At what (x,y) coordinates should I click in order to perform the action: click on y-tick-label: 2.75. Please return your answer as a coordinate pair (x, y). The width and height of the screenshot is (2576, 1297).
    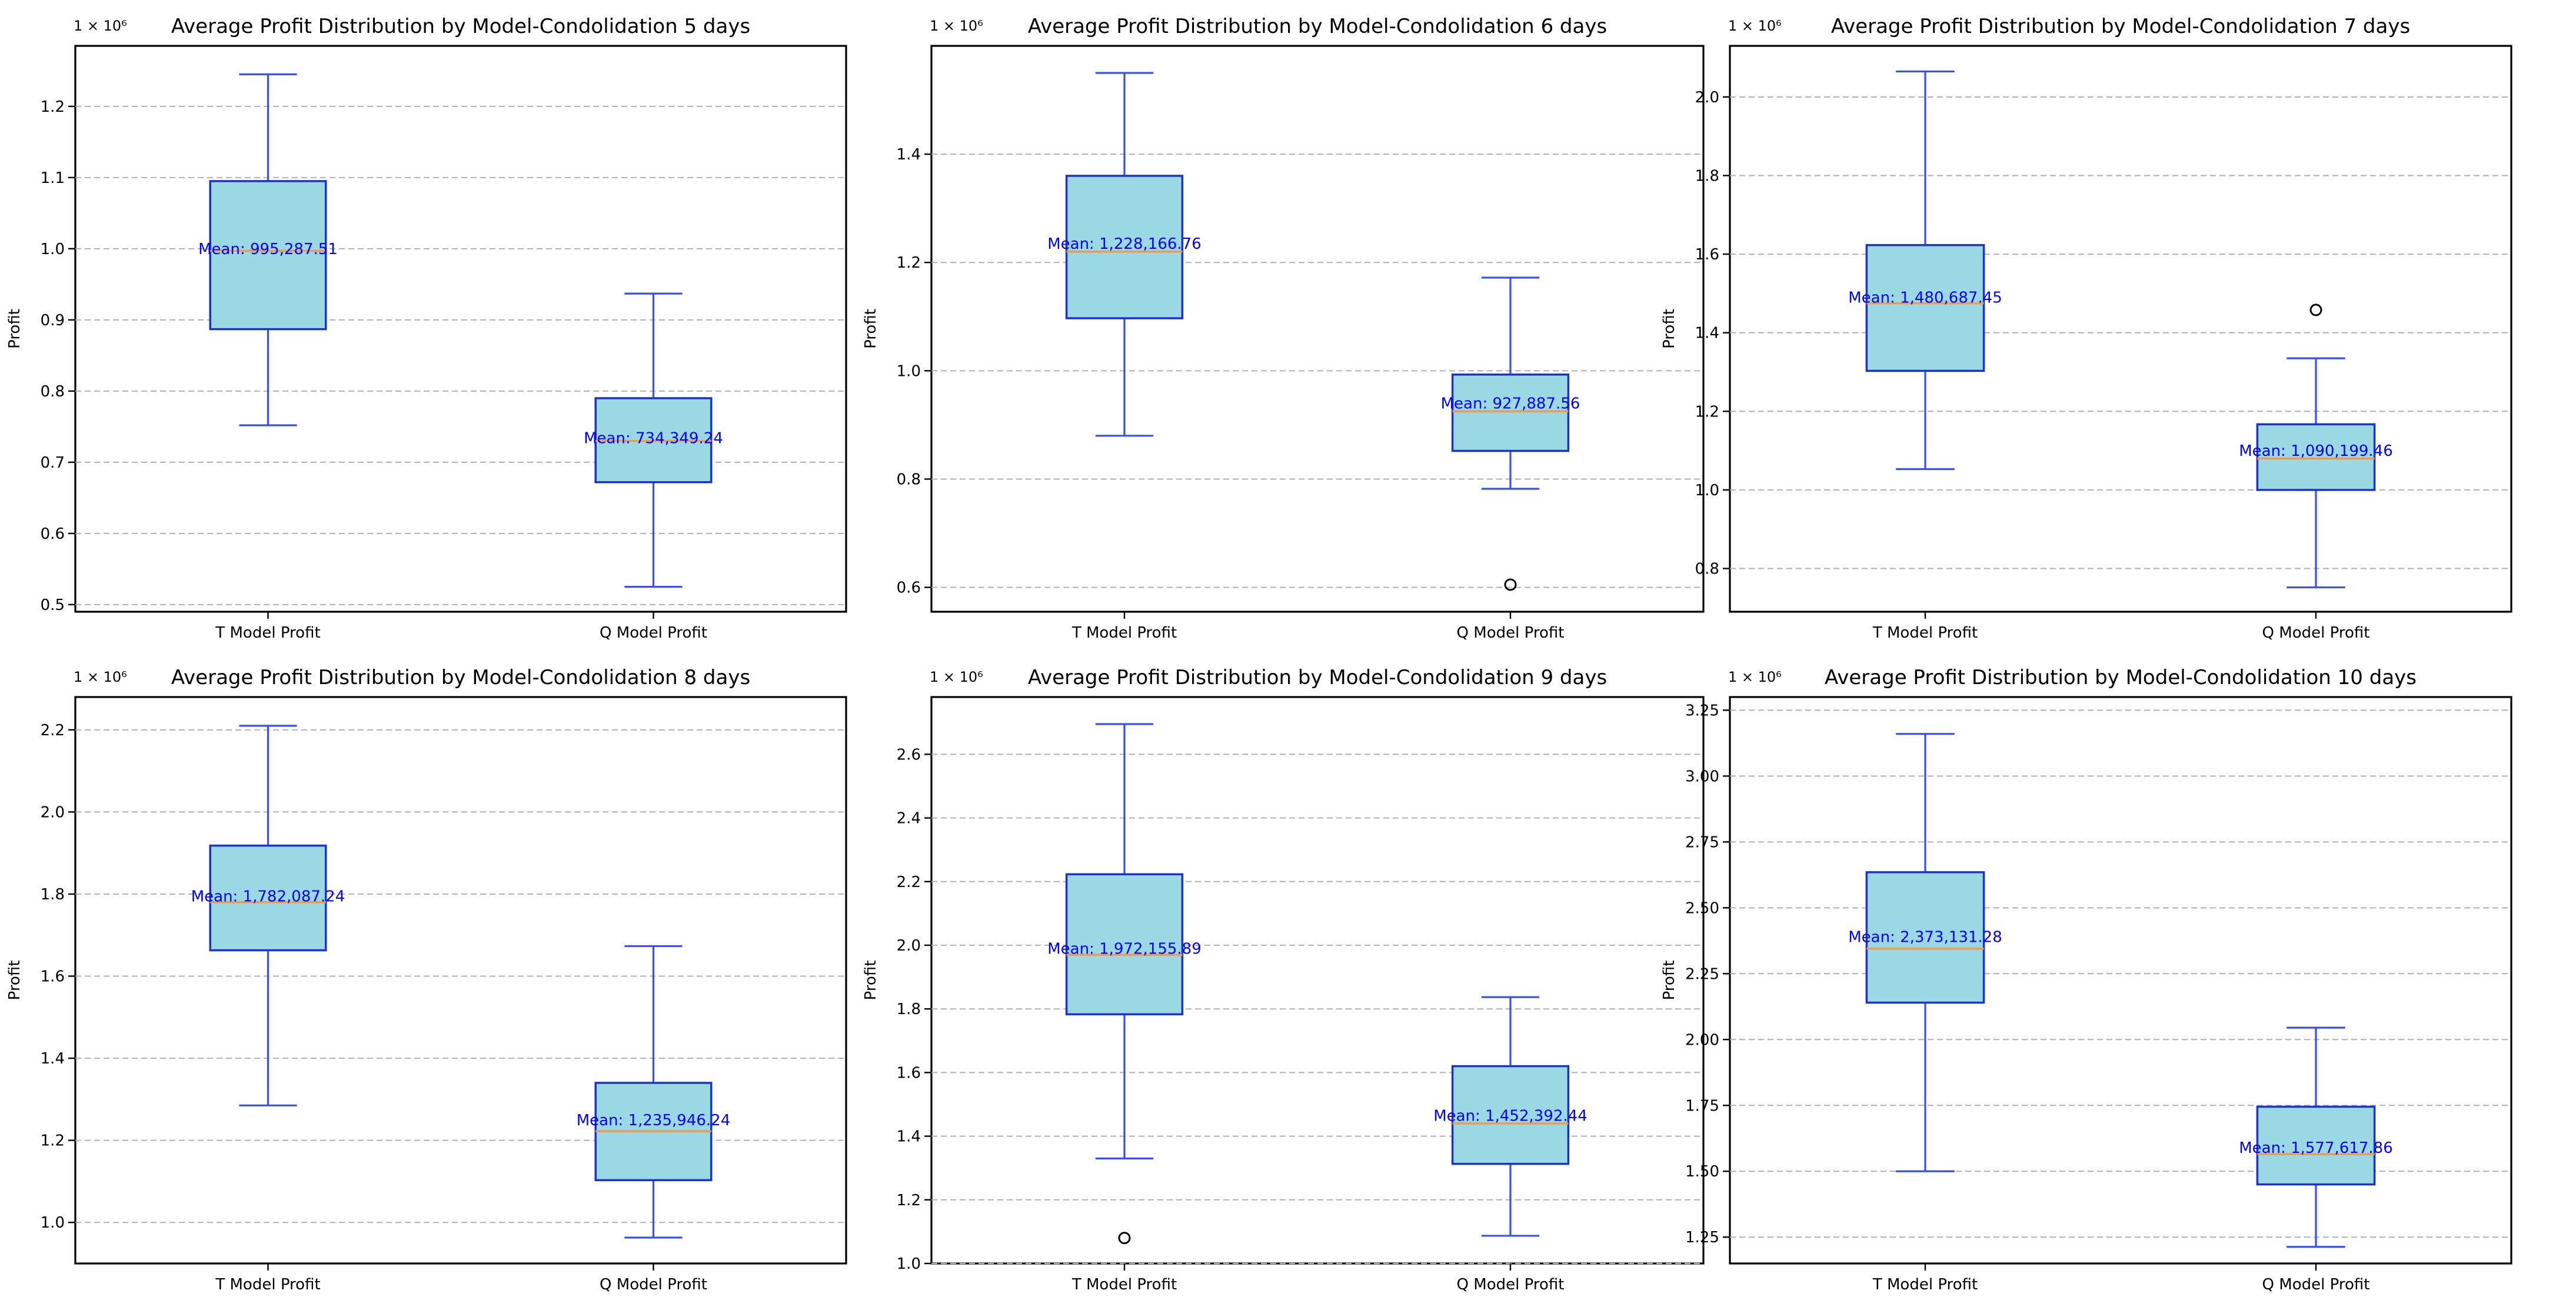
    Looking at the image, I should click on (1702, 842).